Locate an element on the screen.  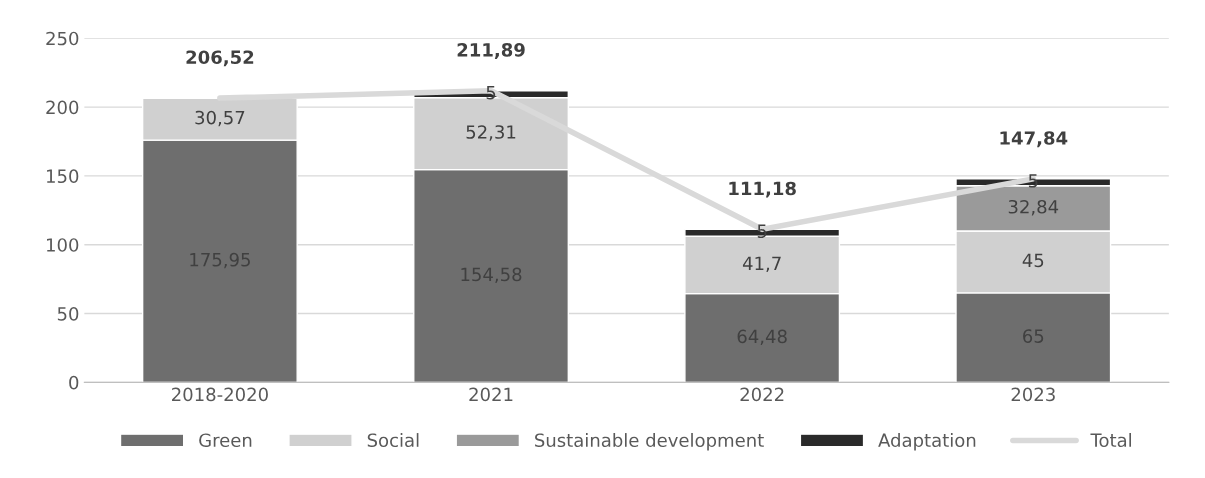
y-tick-label: 200 is located at coordinates (62, 107).